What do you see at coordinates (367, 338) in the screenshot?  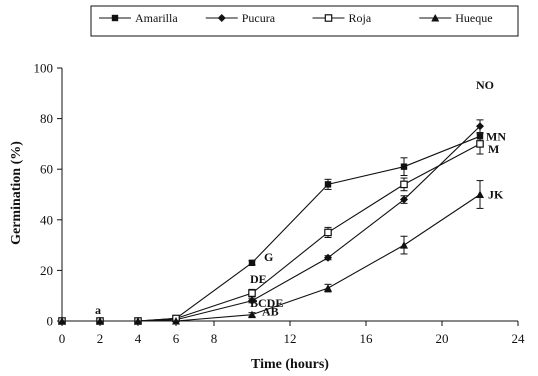 I see `x-tick-label: 16` at bounding box center [367, 338].